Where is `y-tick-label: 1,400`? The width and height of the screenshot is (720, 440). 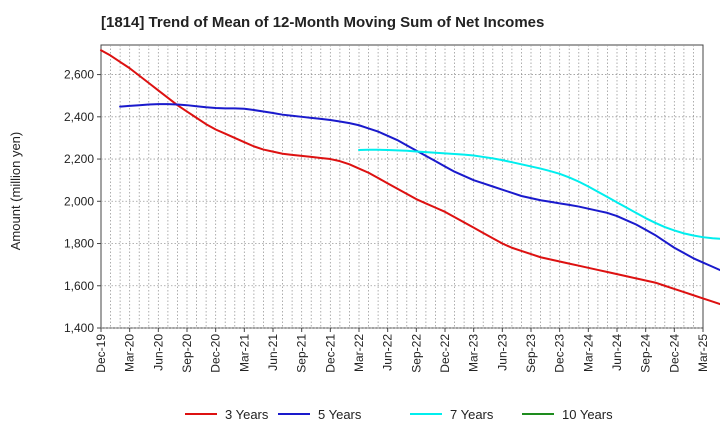 y-tick-label: 1,400 is located at coordinates (79, 328).